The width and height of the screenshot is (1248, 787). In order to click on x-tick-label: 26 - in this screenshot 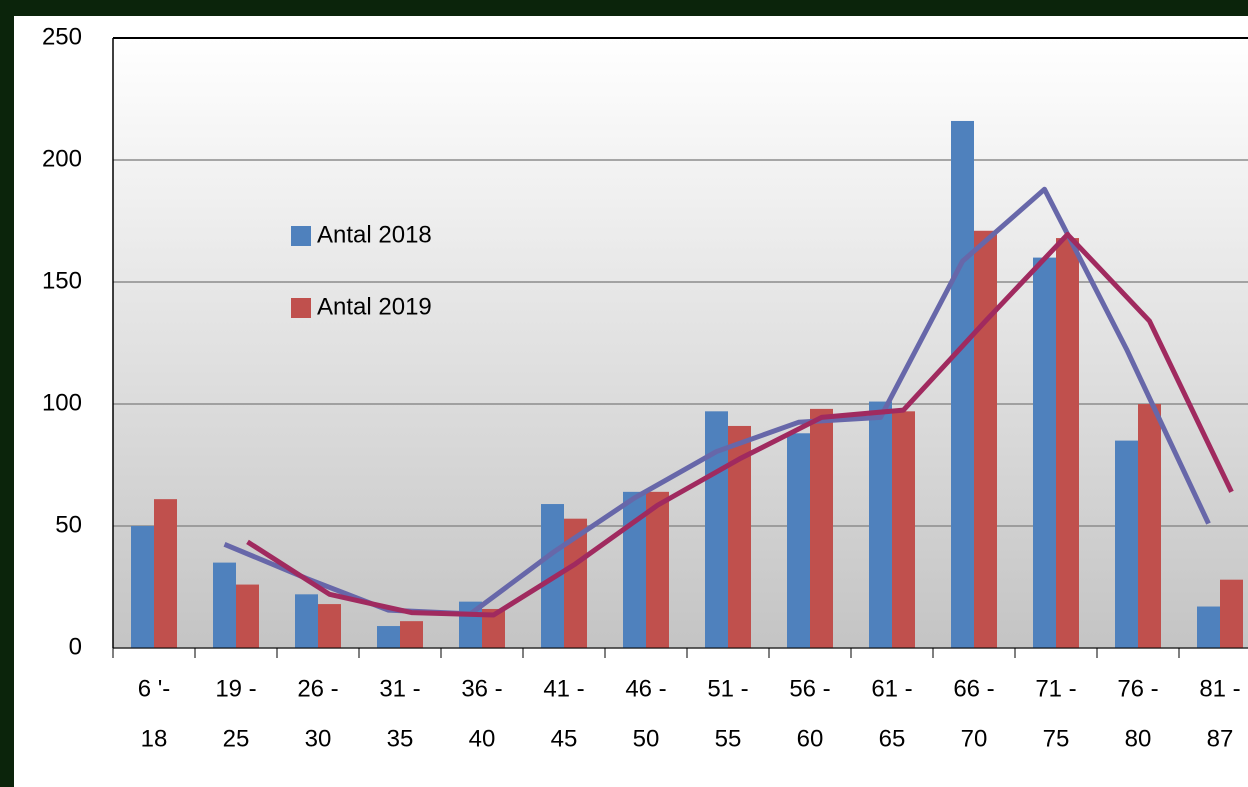, I will do `click(317, 688)`.